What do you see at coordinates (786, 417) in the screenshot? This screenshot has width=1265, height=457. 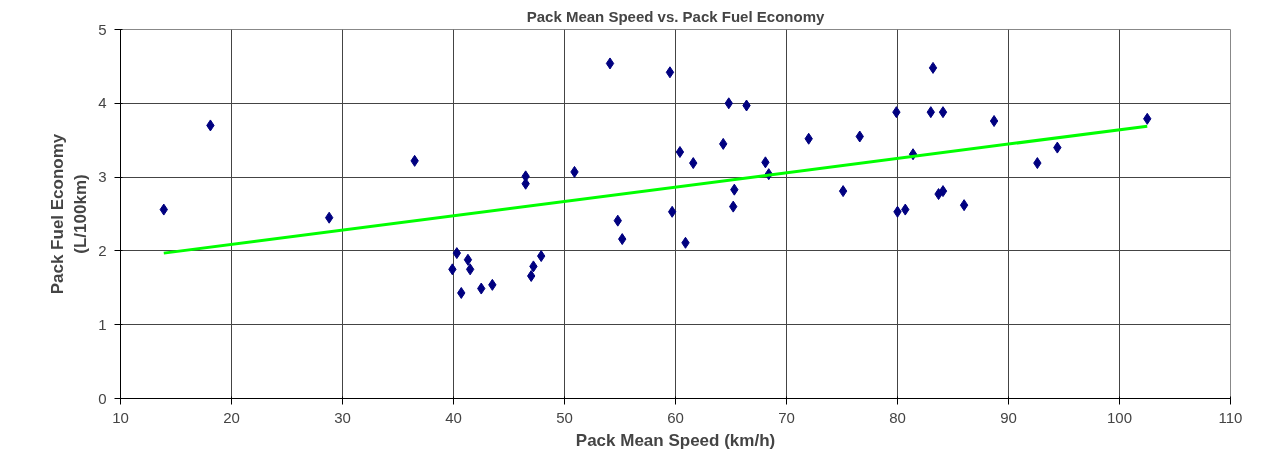 I see `x-tick-label: 70` at bounding box center [786, 417].